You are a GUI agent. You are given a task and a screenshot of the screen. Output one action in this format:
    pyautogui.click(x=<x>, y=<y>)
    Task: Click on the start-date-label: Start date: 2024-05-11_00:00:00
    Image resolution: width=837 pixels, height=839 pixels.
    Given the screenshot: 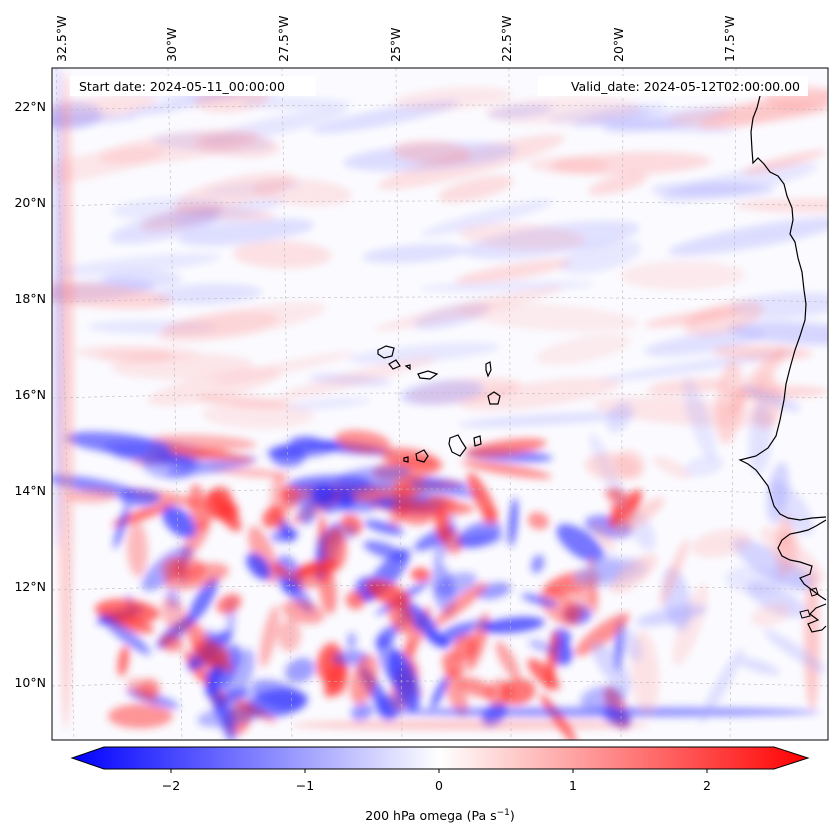 What is the action you would take?
    pyautogui.click(x=182, y=86)
    